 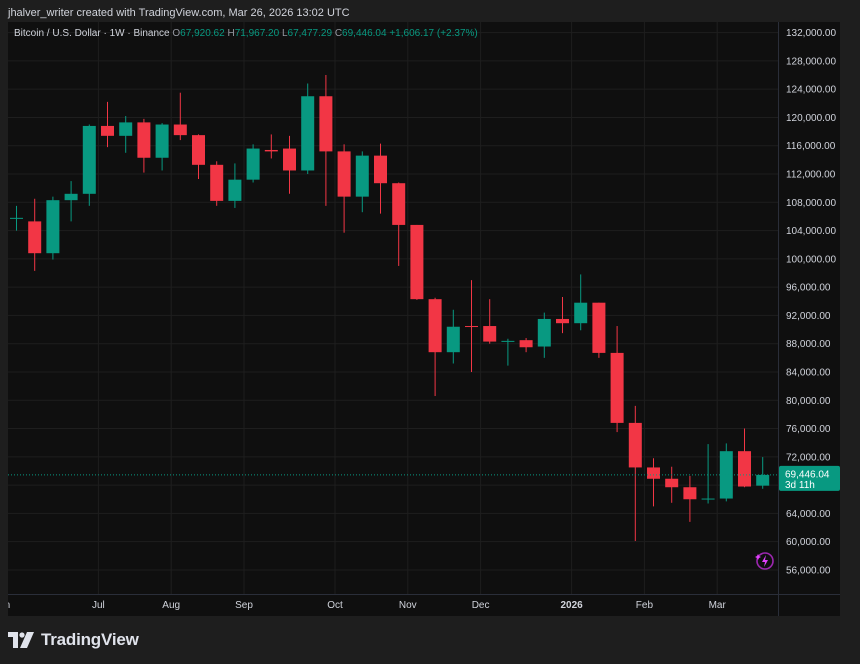 What do you see at coordinates (808, 542) in the screenshot?
I see `y-tick-label: 60,000.00` at bounding box center [808, 542].